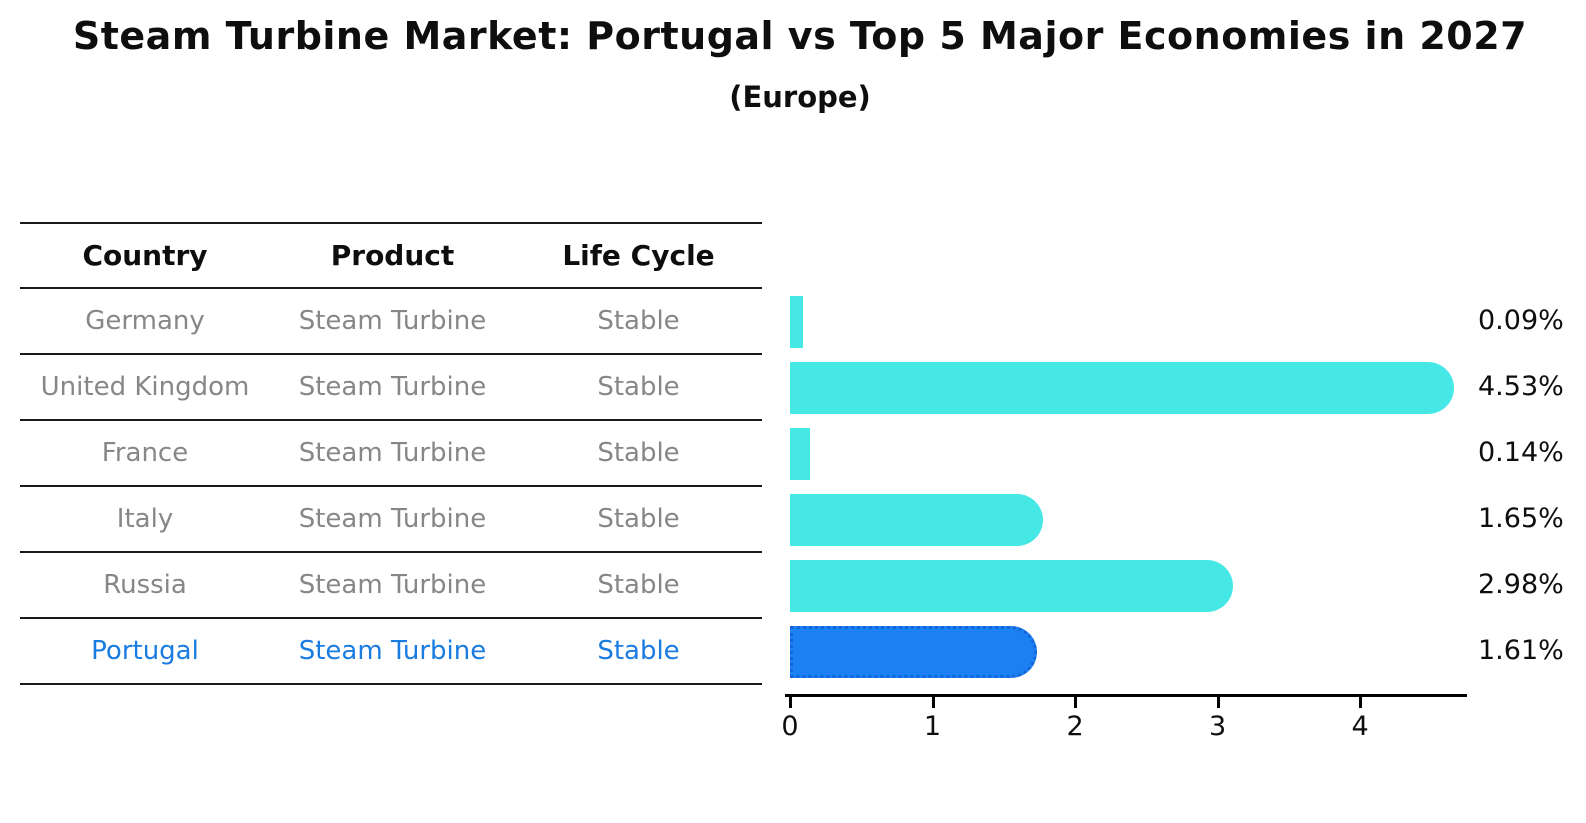  What do you see at coordinates (796, 322) in the screenshot?
I see `bar-germany` at bounding box center [796, 322].